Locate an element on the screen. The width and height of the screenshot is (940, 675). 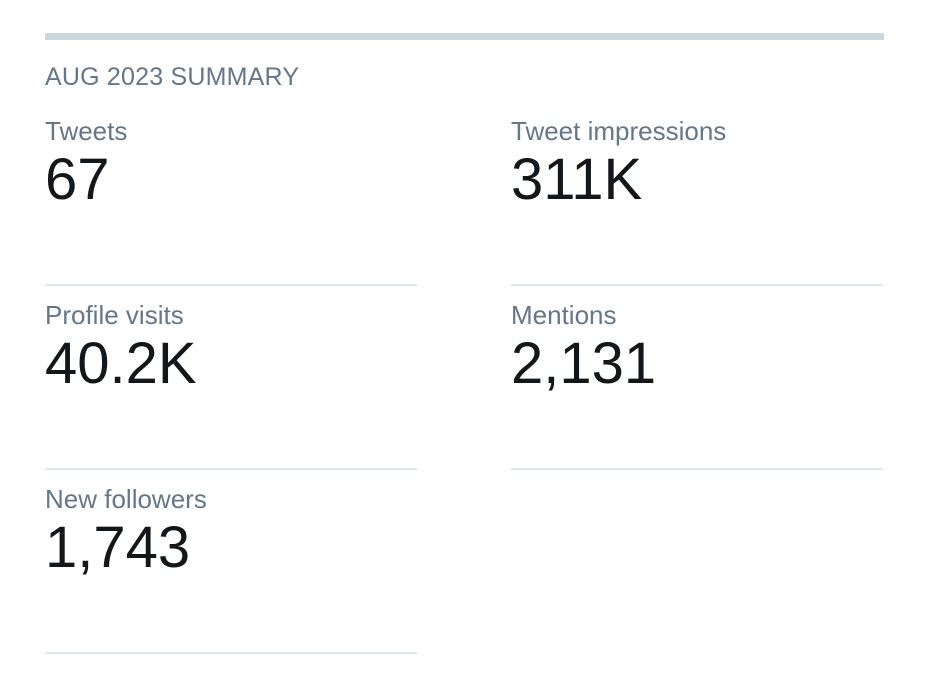
stat-value: 2,131 is located at coordinates (584, 363).